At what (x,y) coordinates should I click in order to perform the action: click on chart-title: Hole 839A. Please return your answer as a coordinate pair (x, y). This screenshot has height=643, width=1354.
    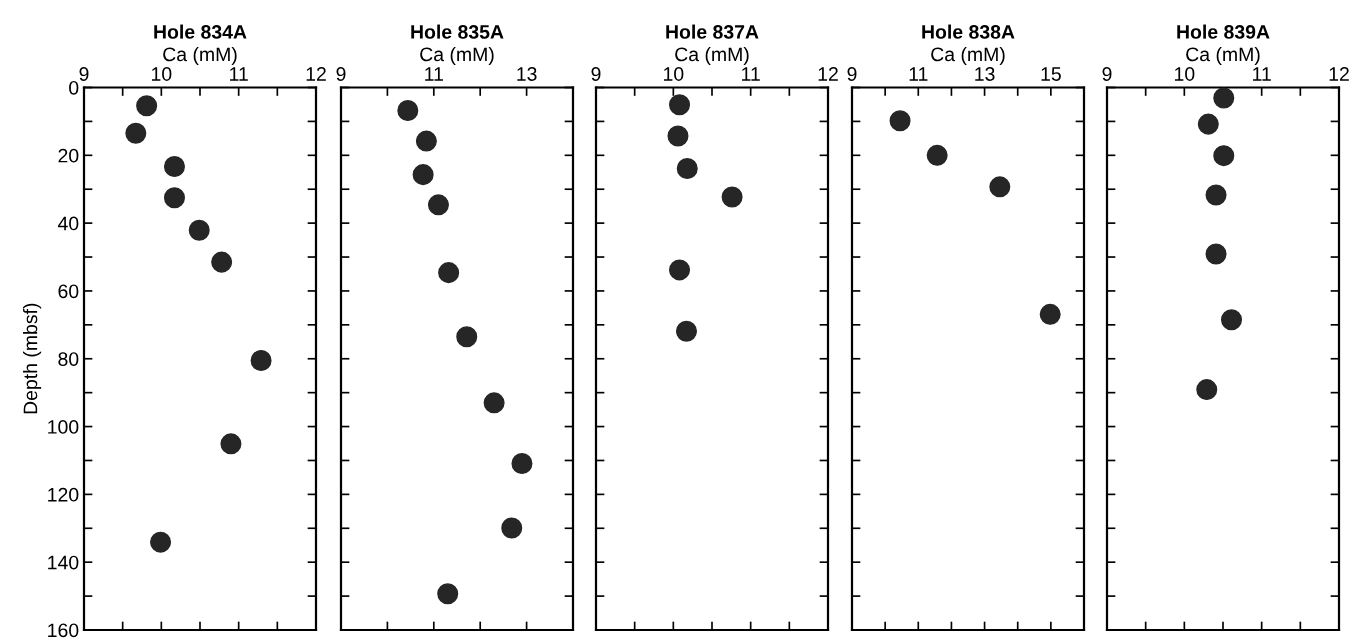
    Looking at the image, I should click on (1223, 31).